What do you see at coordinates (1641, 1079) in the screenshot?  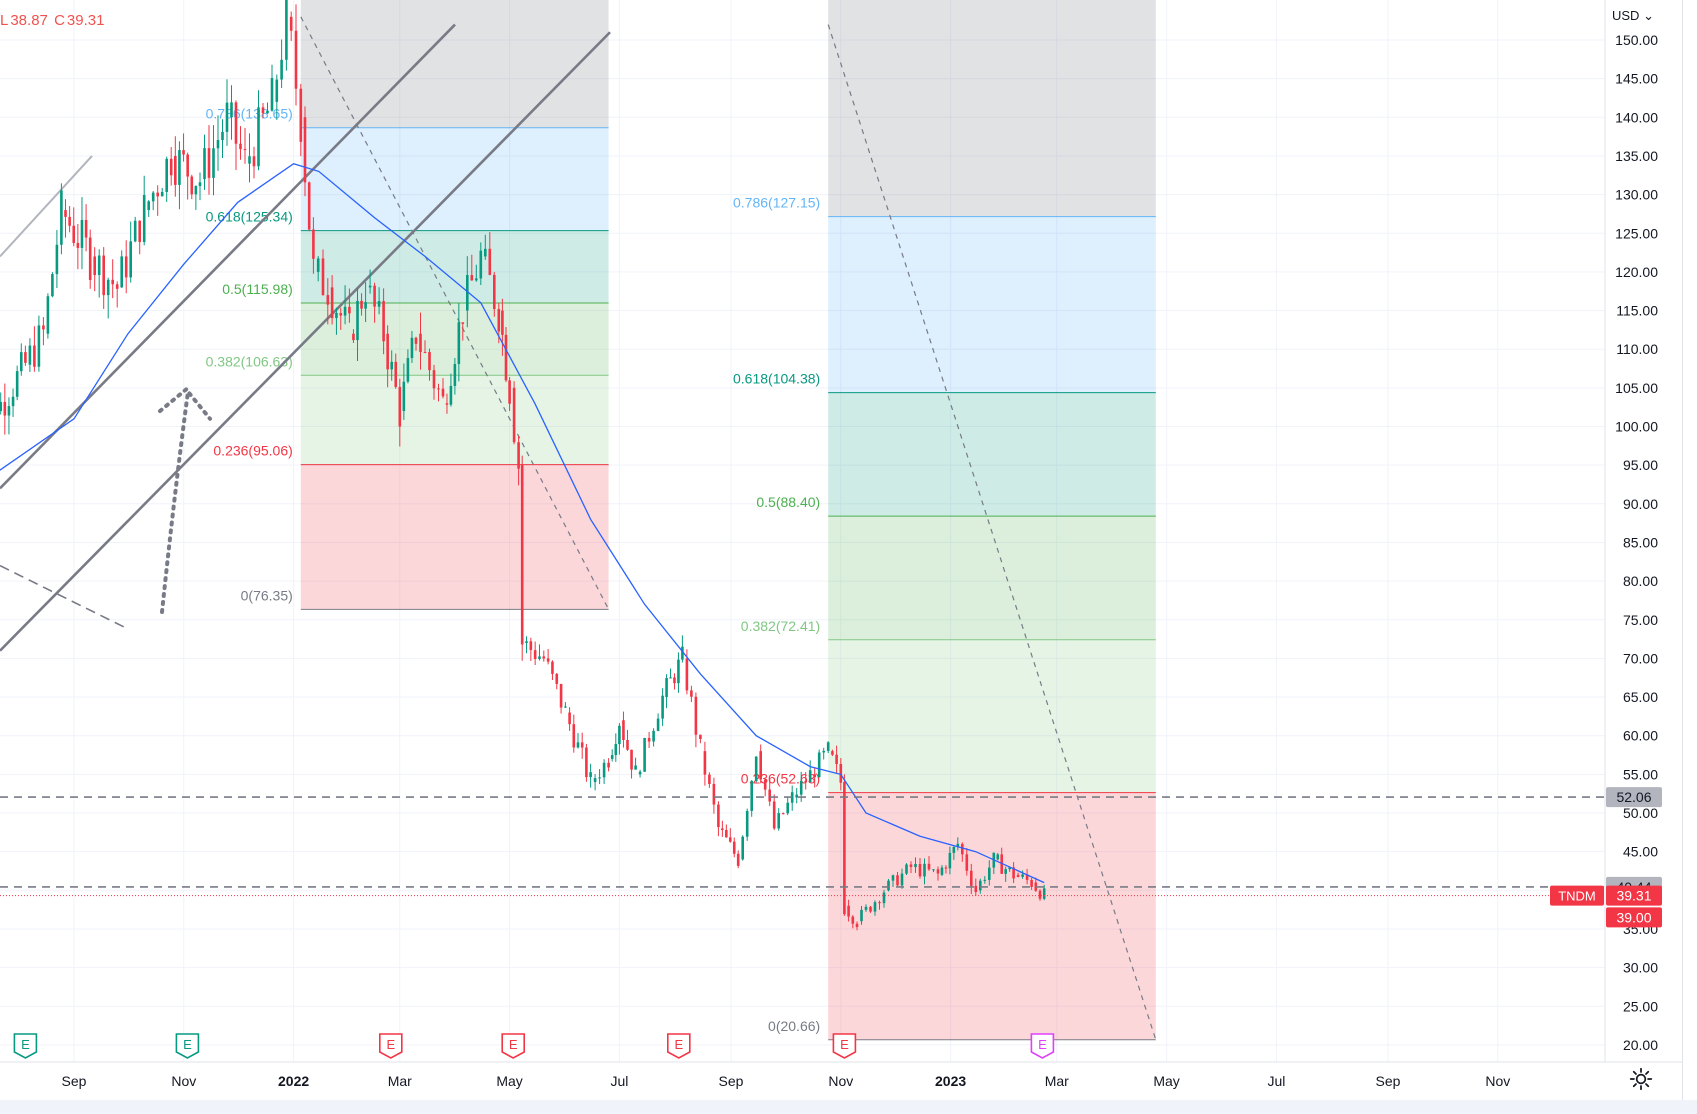 I see `gear-icon` at bounding box center [1641, 1079].